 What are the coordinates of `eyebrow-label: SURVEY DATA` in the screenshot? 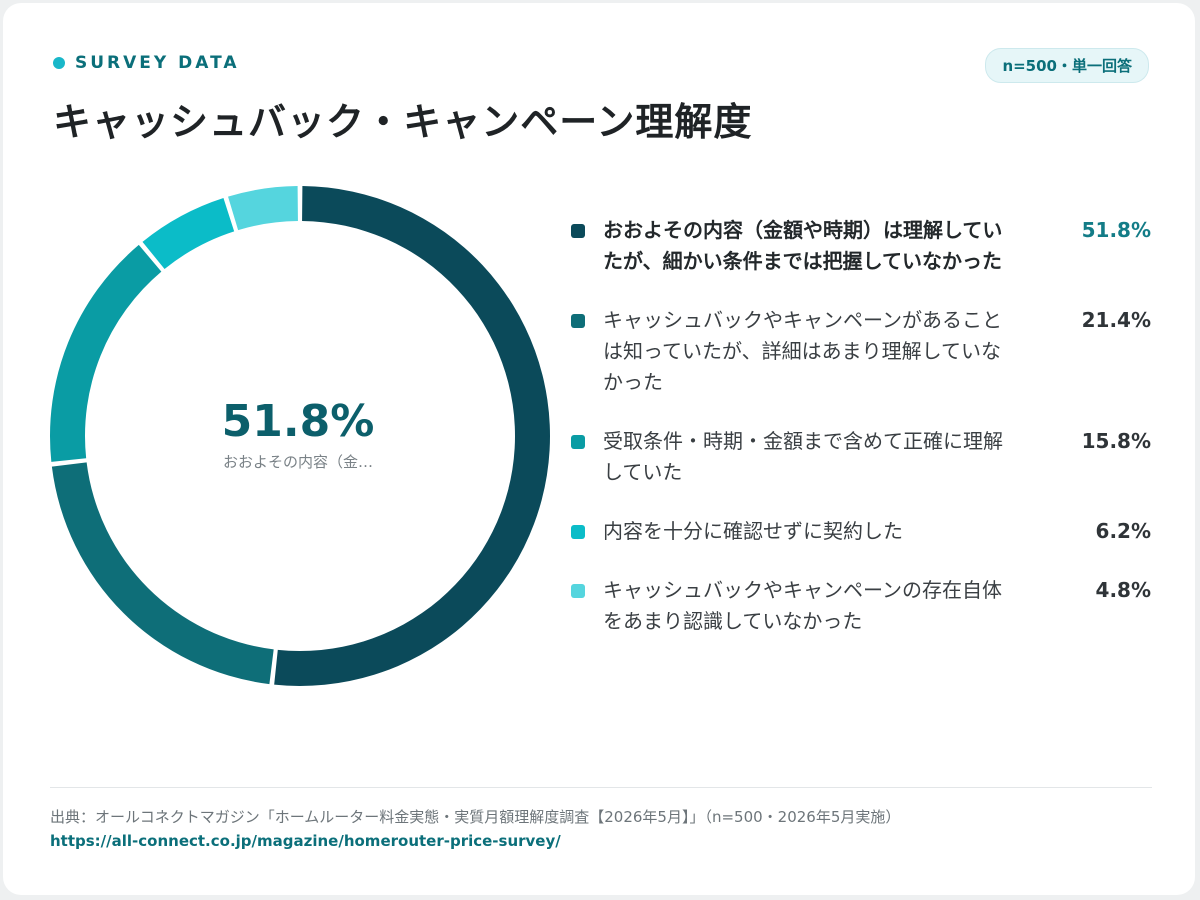 It's located at (157, 63).